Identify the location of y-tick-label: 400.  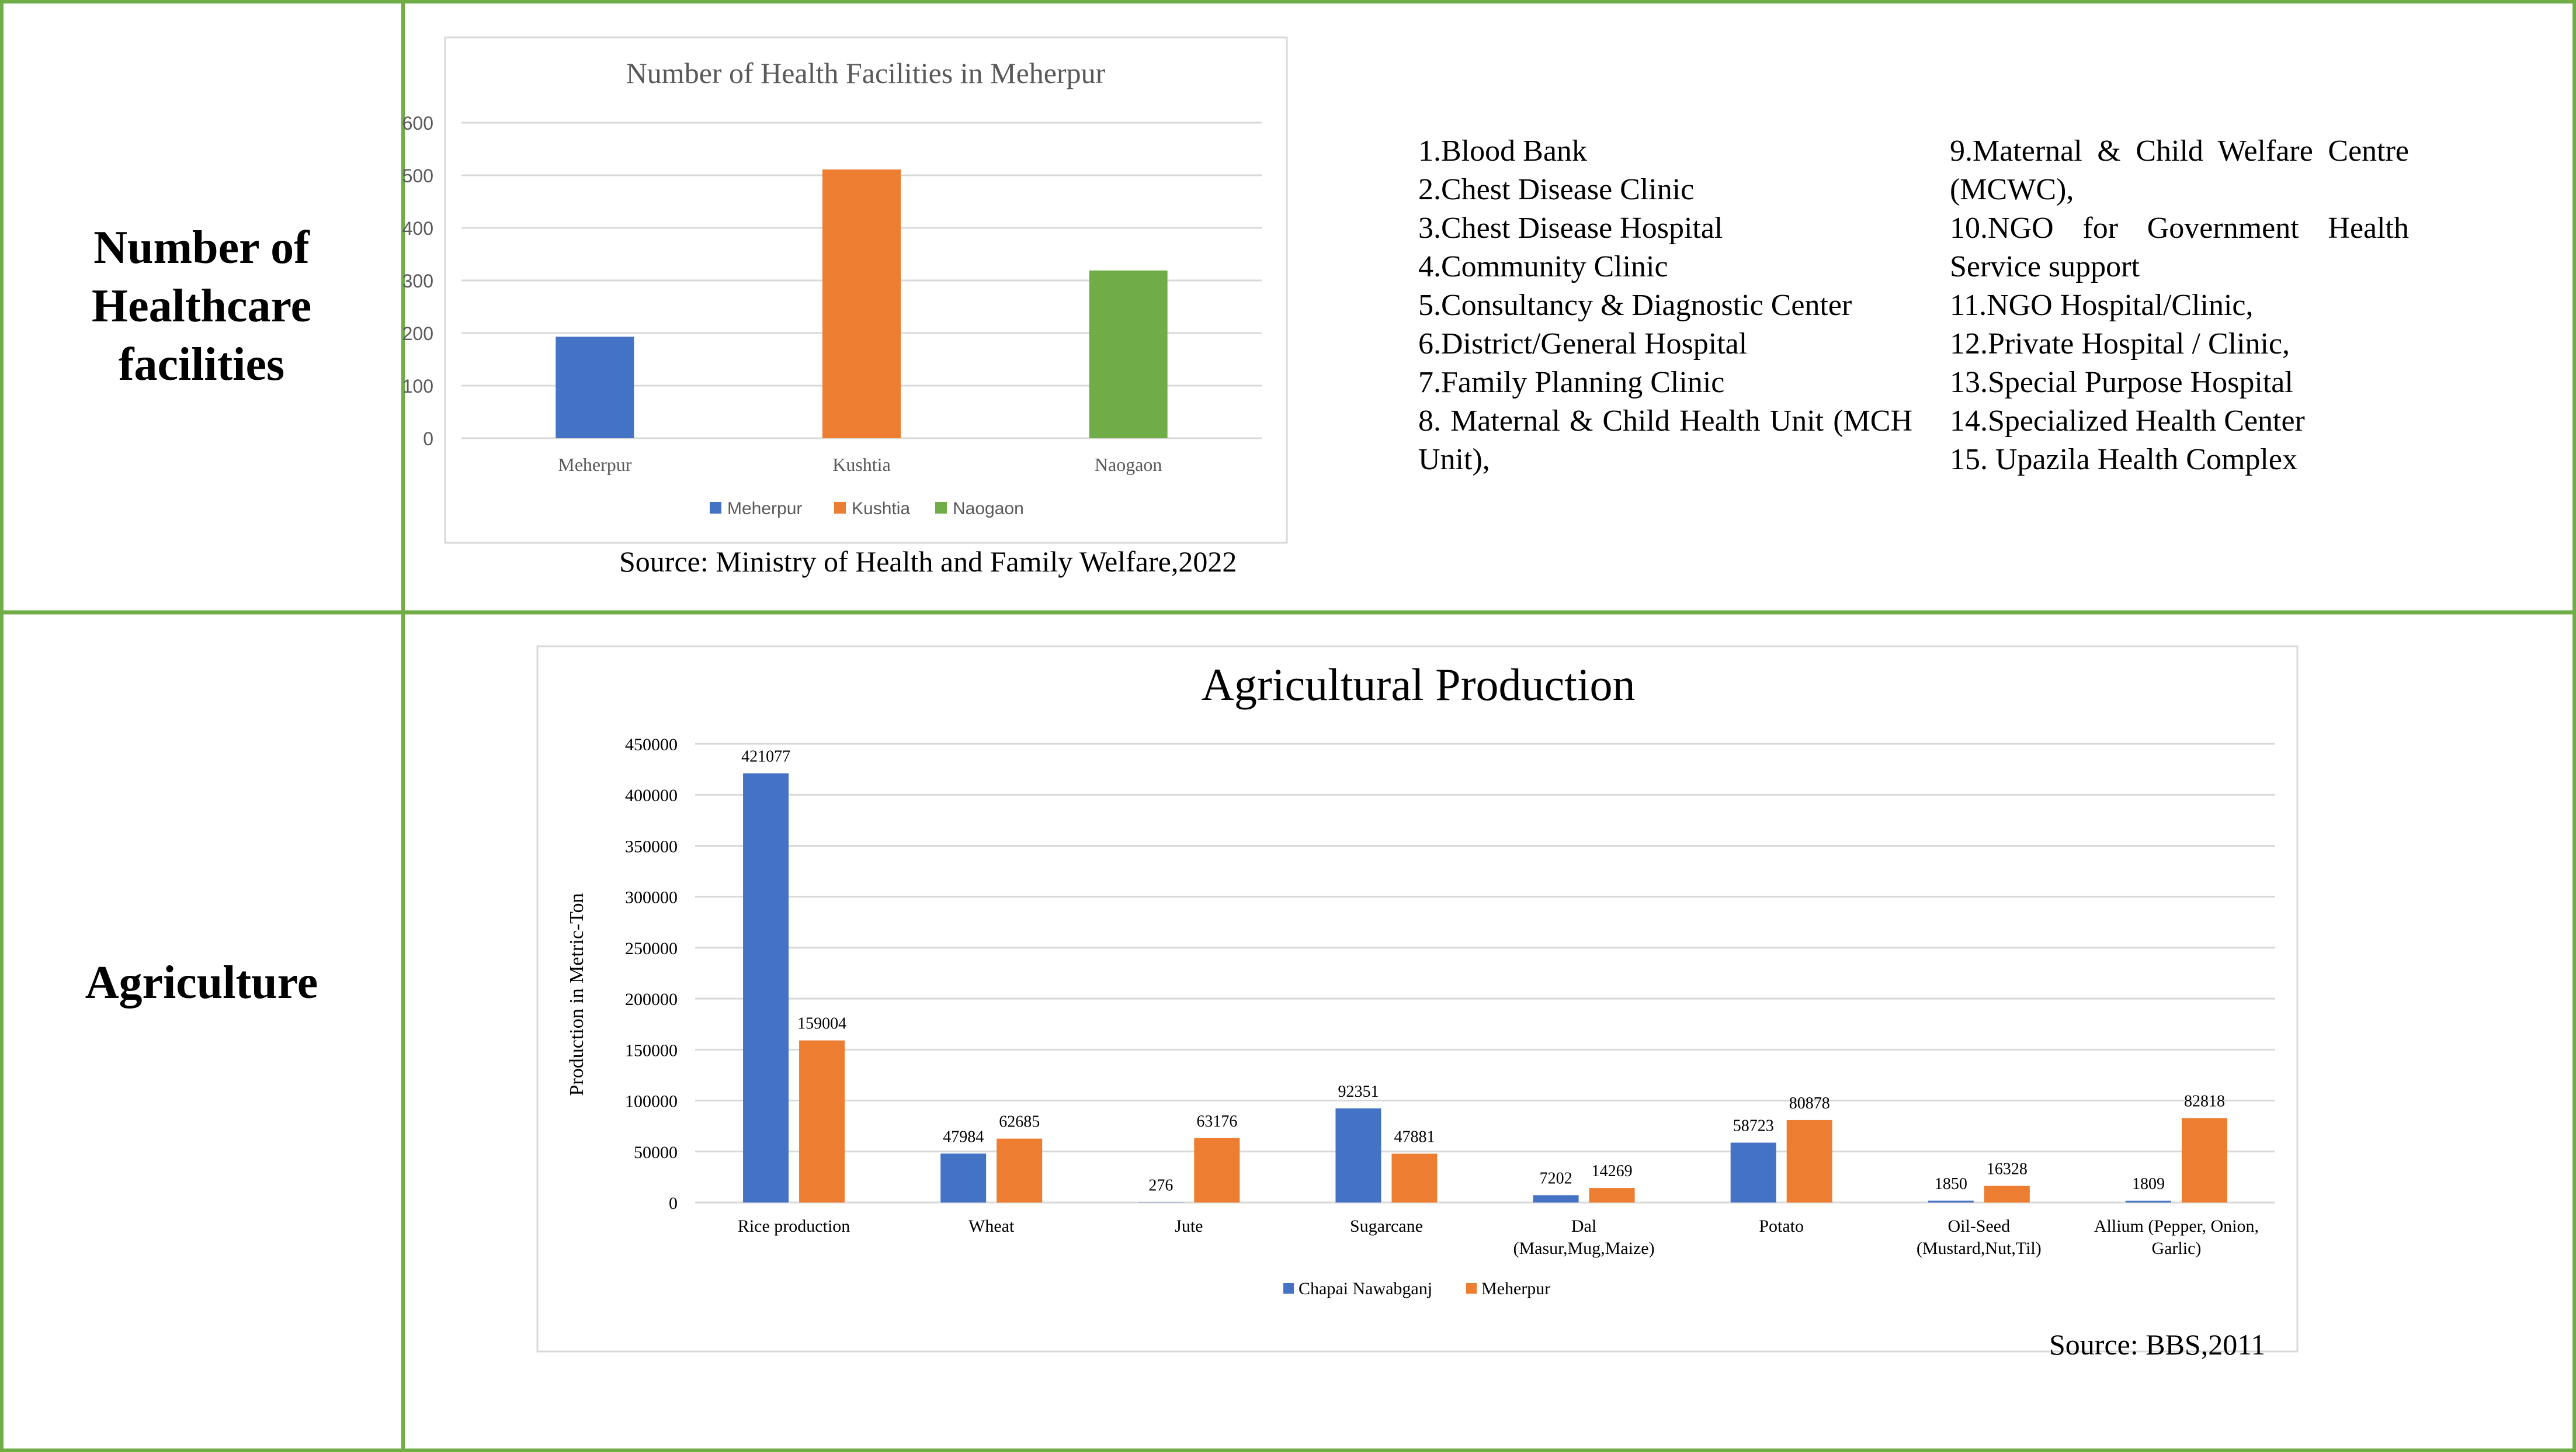
(417, 229).